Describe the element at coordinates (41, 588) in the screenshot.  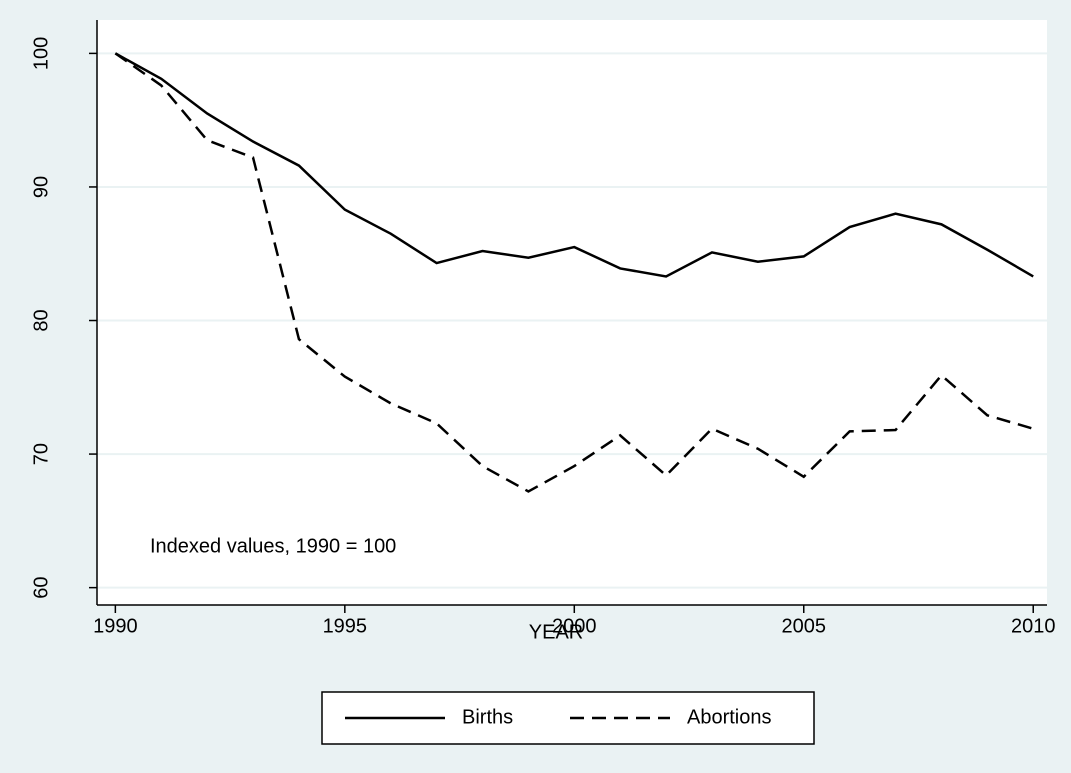
I see `y-tick-label: 60` at that location.